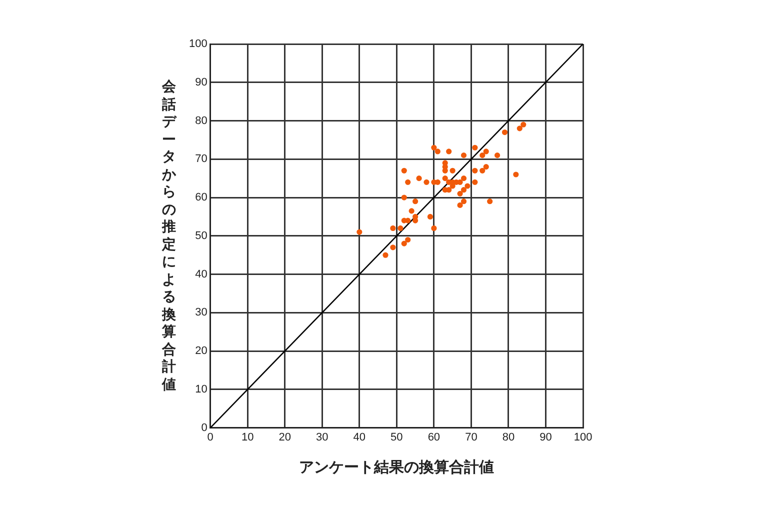 This screenshot has width=760, height=519. I want to click on x-tick-label: 70, so click(471, 437).